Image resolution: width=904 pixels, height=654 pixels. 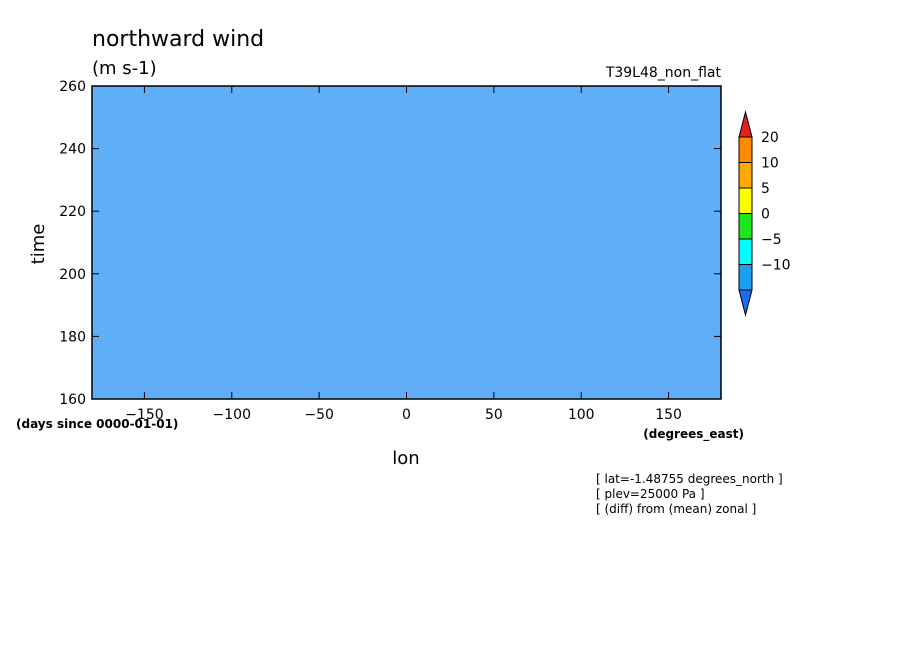 What do you see at coordinates (693, 434) in the screenshot?
I see `x-axis-units: (degrees_east)` at bounding box center [693, 434].